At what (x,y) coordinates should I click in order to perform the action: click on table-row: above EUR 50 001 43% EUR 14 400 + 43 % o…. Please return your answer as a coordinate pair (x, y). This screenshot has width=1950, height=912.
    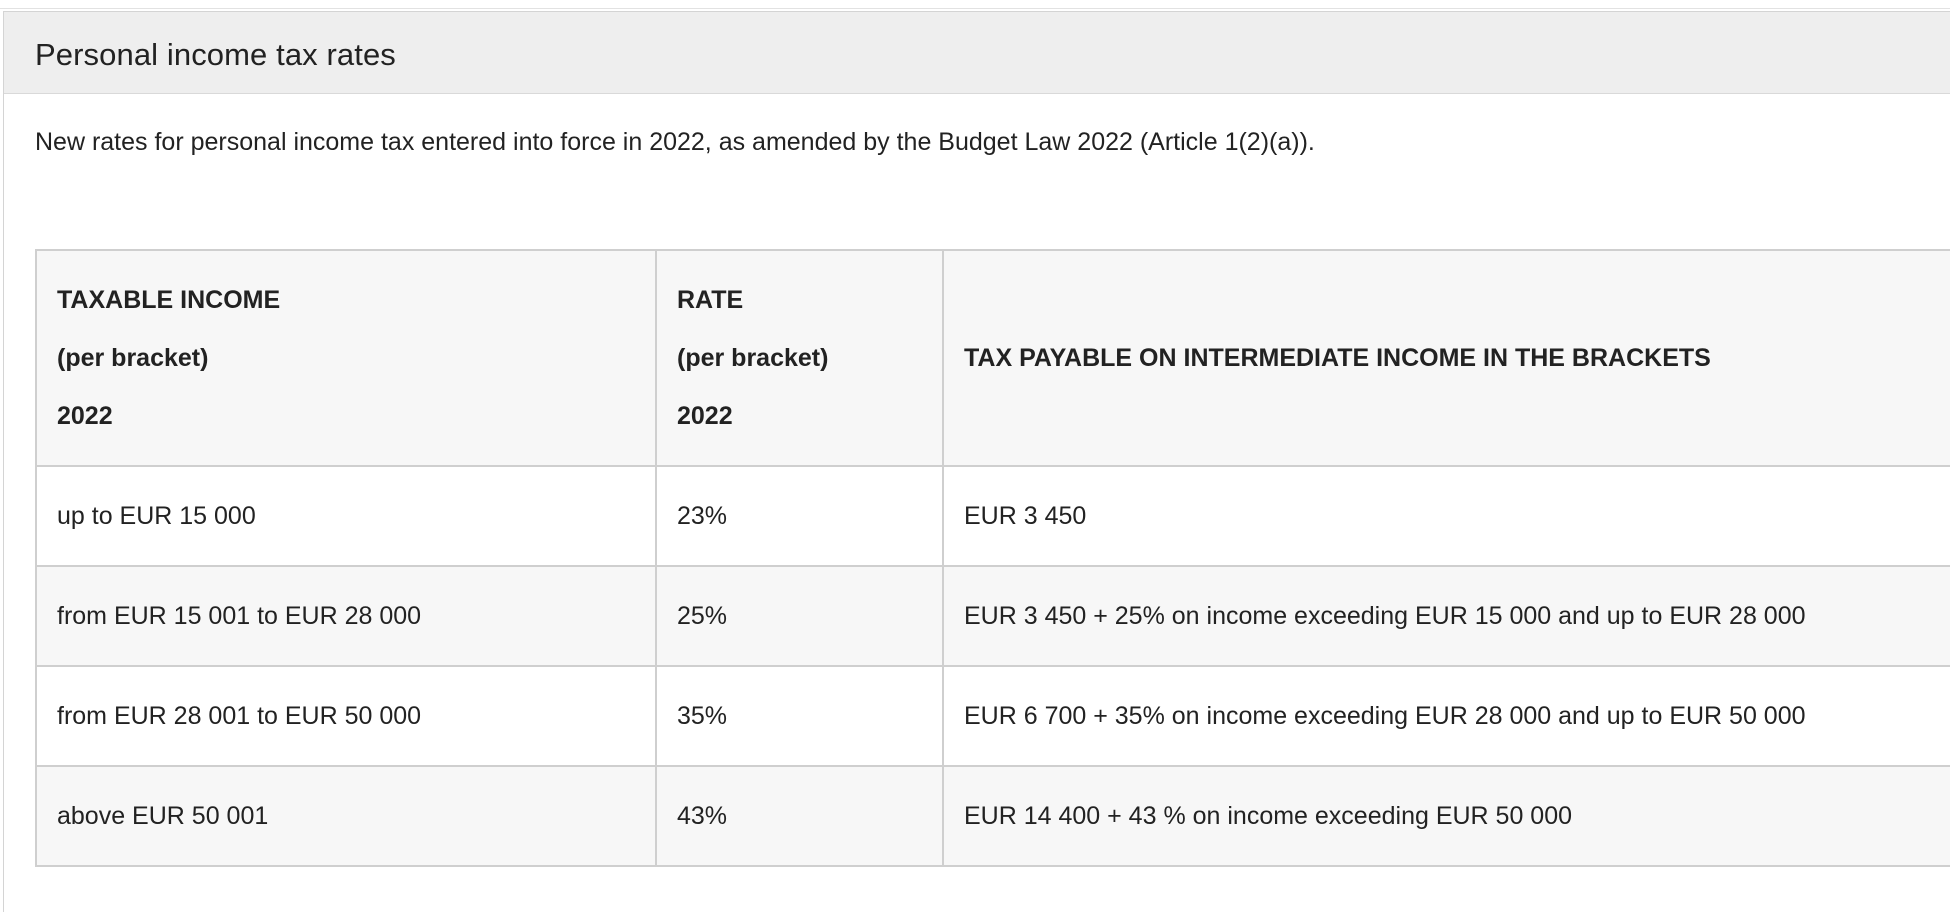
    Looking at the image, I should click on (992, 816).